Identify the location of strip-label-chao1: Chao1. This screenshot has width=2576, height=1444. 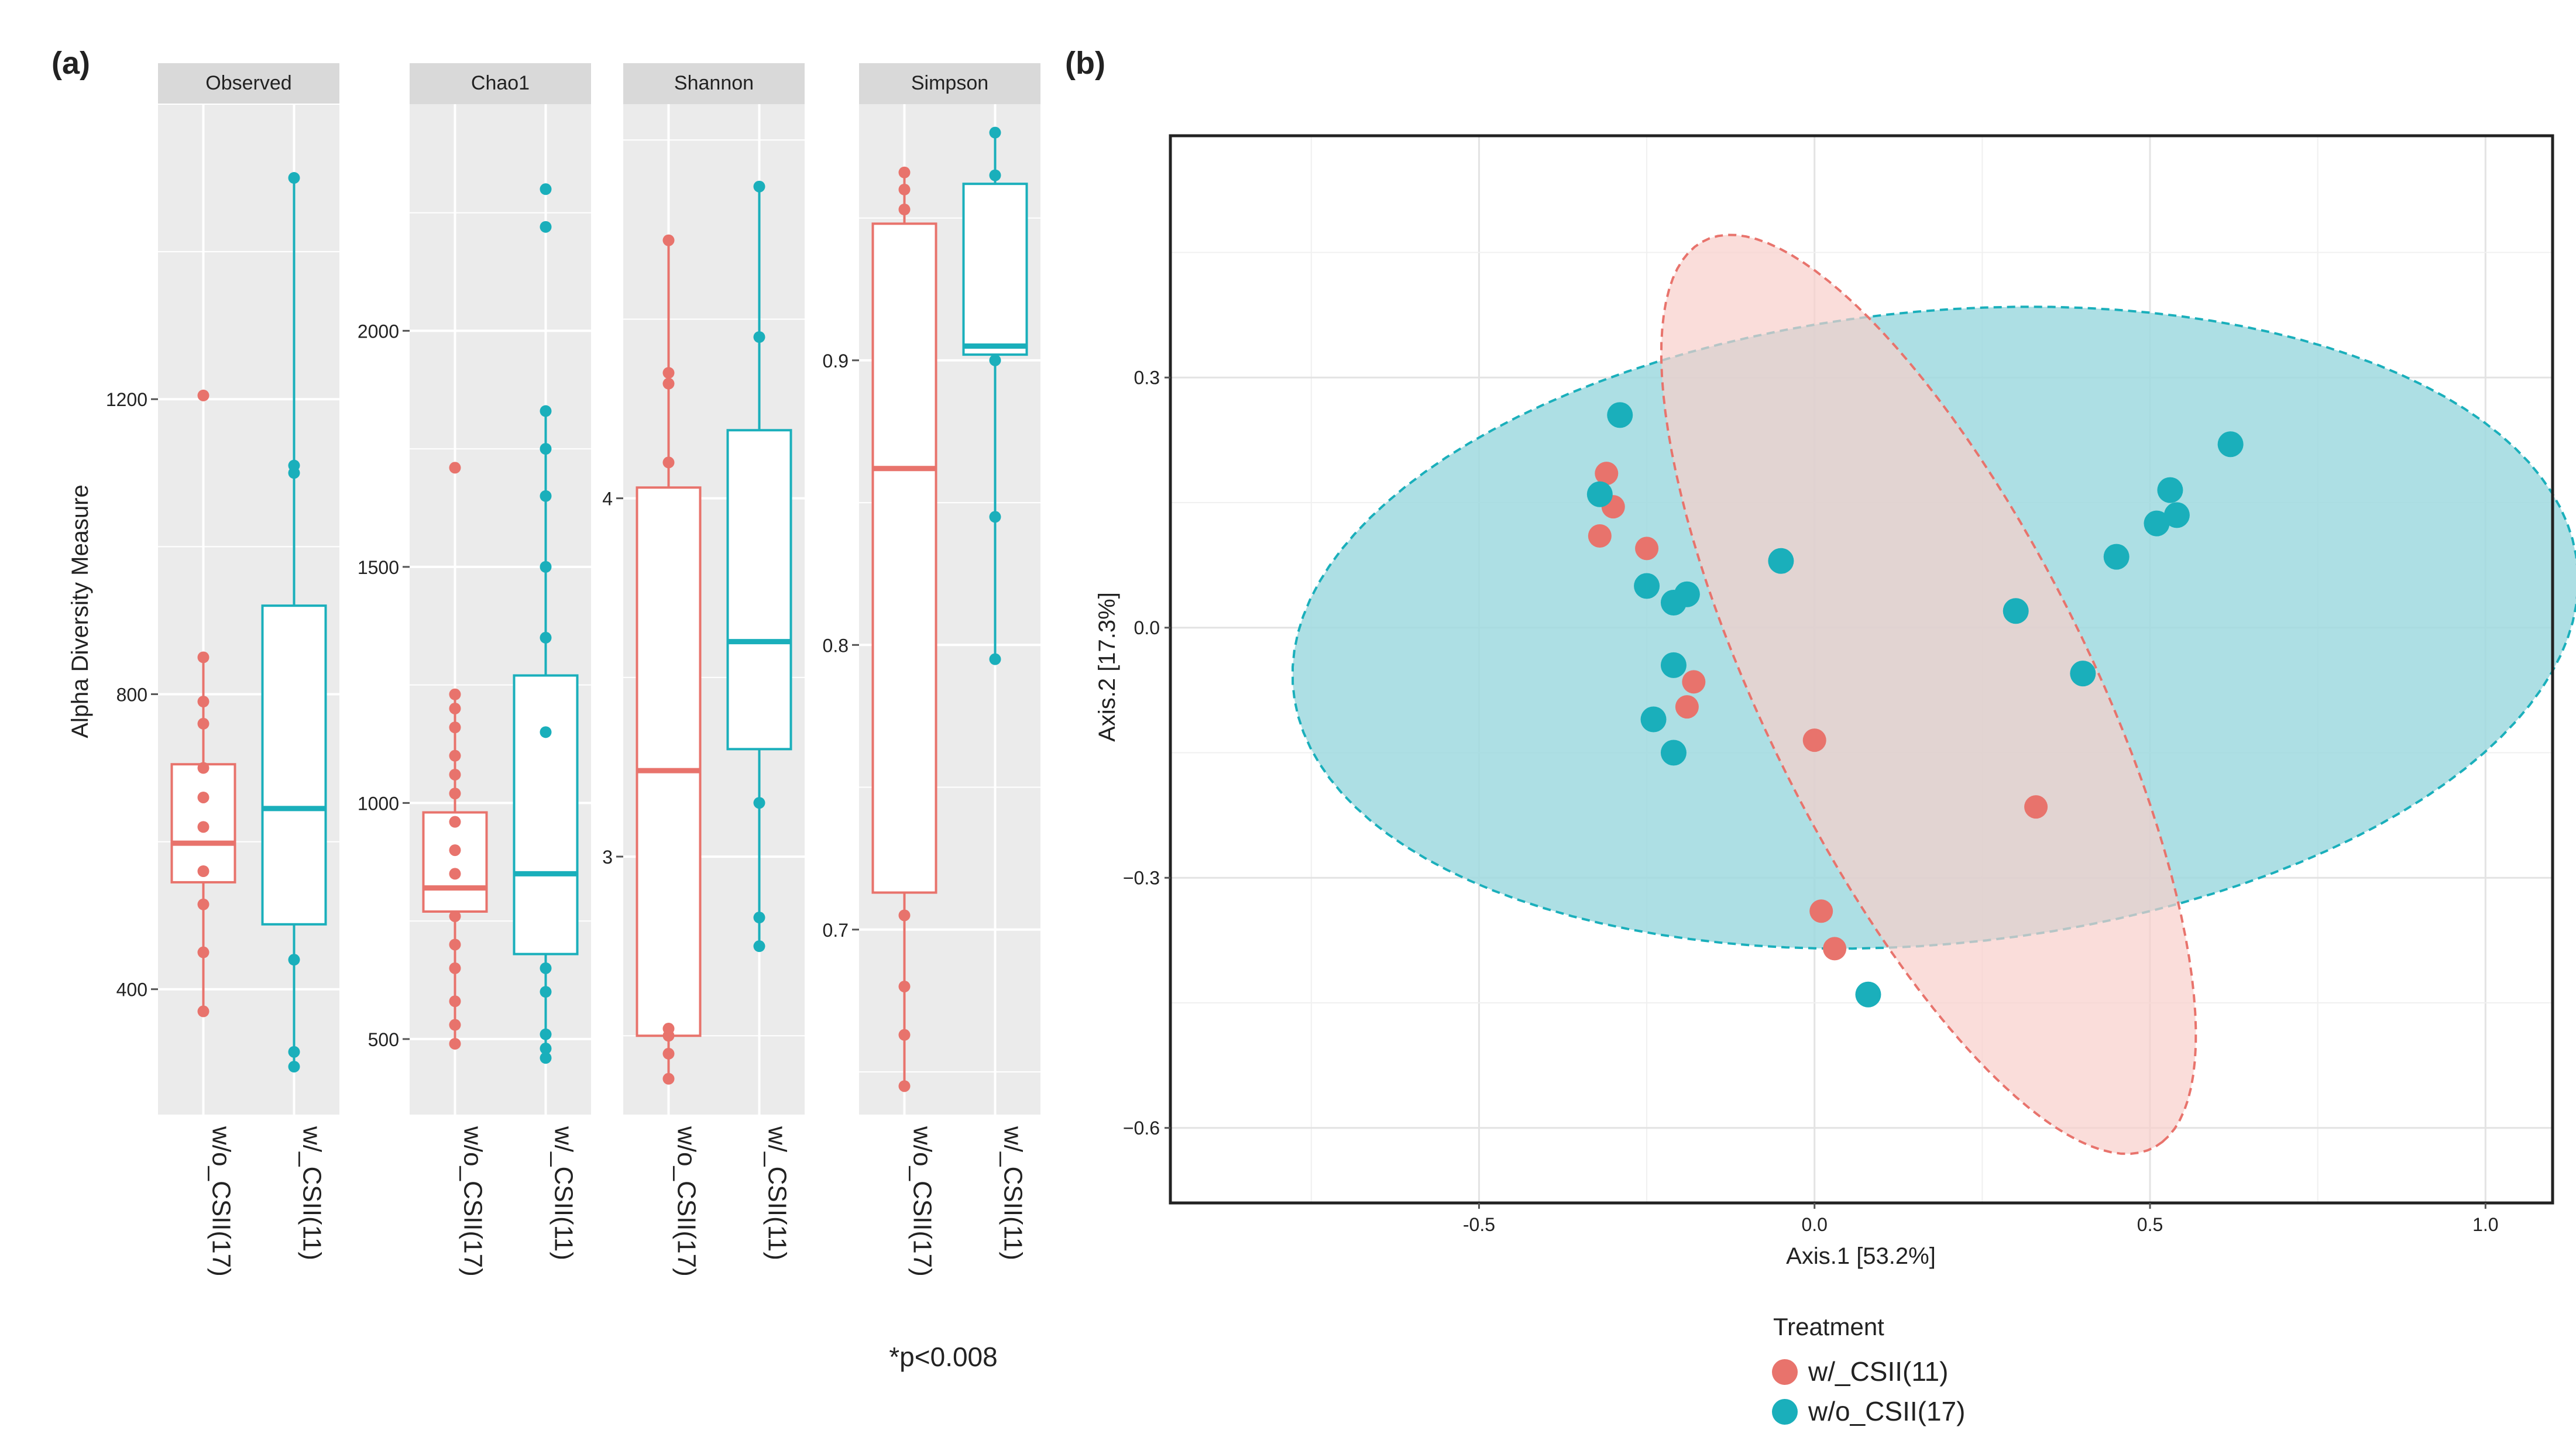
(501, 83).